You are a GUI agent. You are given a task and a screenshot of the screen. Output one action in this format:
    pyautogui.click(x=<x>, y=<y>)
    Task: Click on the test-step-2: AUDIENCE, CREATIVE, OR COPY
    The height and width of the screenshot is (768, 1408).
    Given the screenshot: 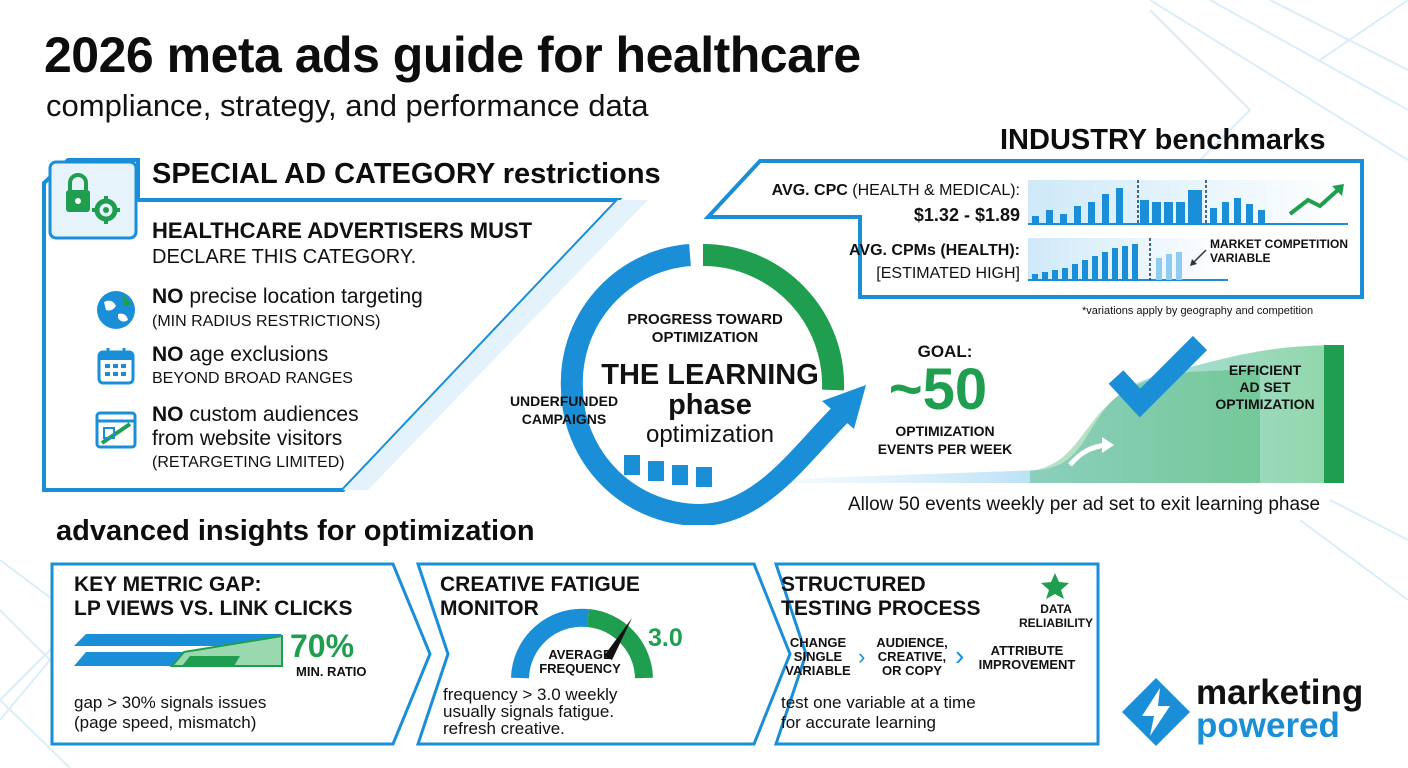 What is the action you would take?
    pyautogui.click(x=912, y=656)
    